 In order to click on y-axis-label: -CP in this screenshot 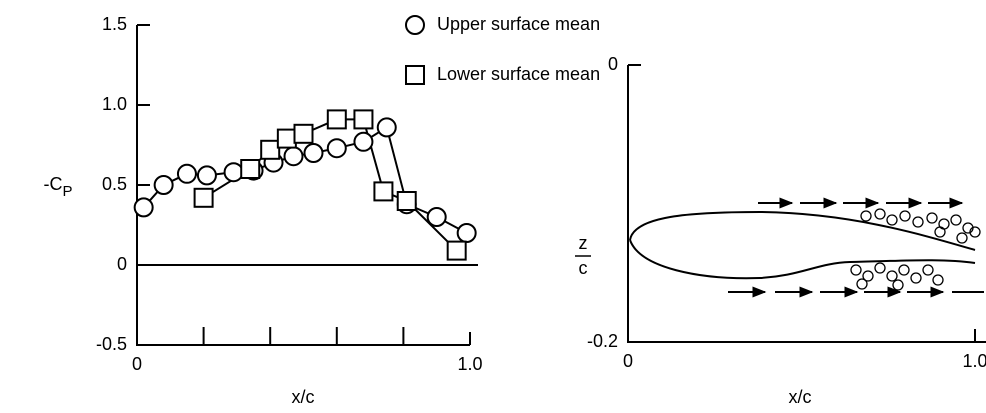, I will do `click(57, 187)`.